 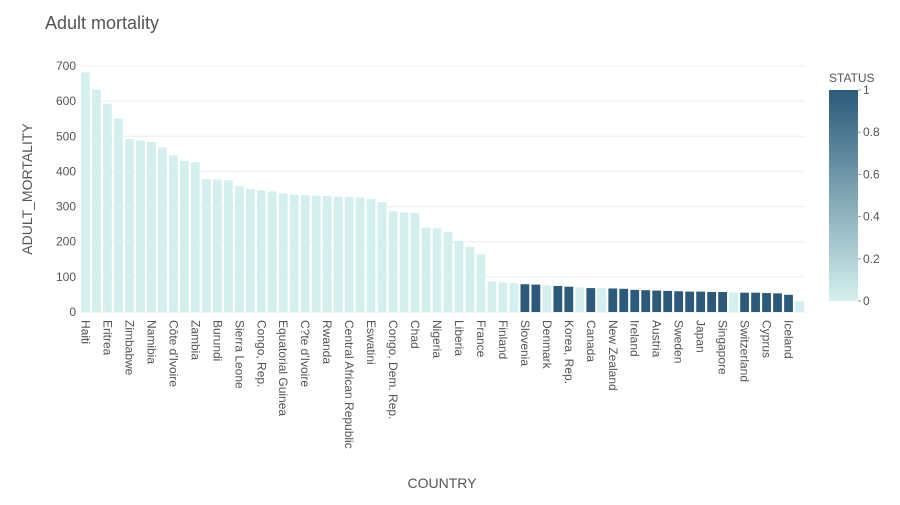 I want to click on chart-title: Adult mortality, so click(x=102, y=23).